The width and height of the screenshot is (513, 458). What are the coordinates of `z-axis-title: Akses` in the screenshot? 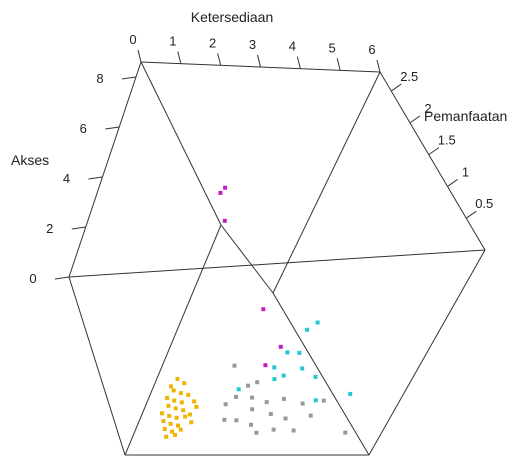 It's located at (30, 160).